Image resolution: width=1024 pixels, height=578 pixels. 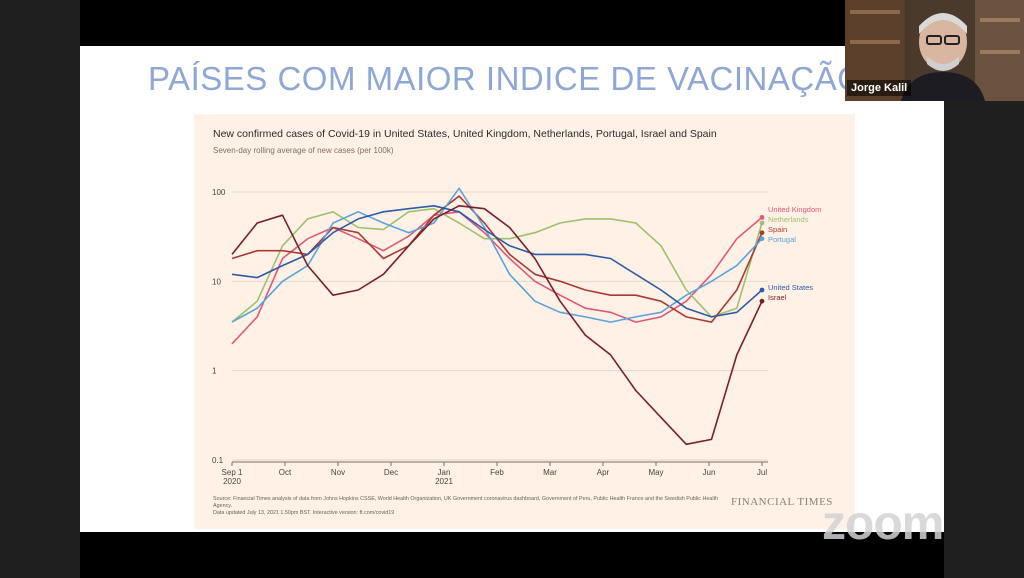 What do you see at coordinates (603, 472) in the screenshot?
I see `x-tick-label: Apr` at bounding box center [603, 472].